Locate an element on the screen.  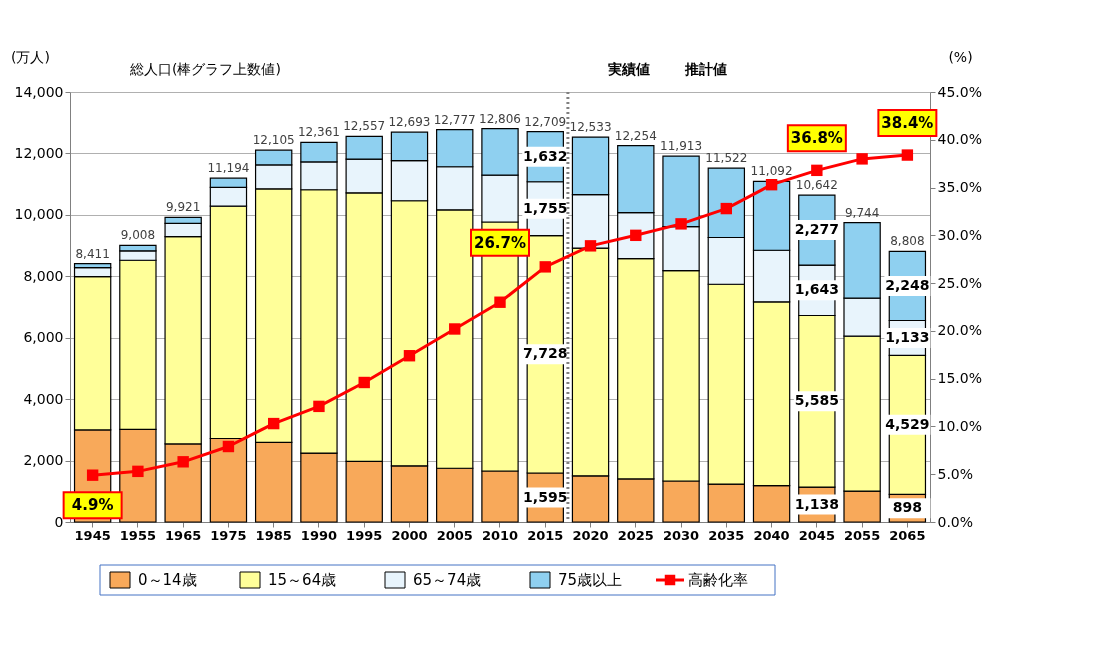
y2-tick-label: 40.0% is located at coordinates (959, 139).